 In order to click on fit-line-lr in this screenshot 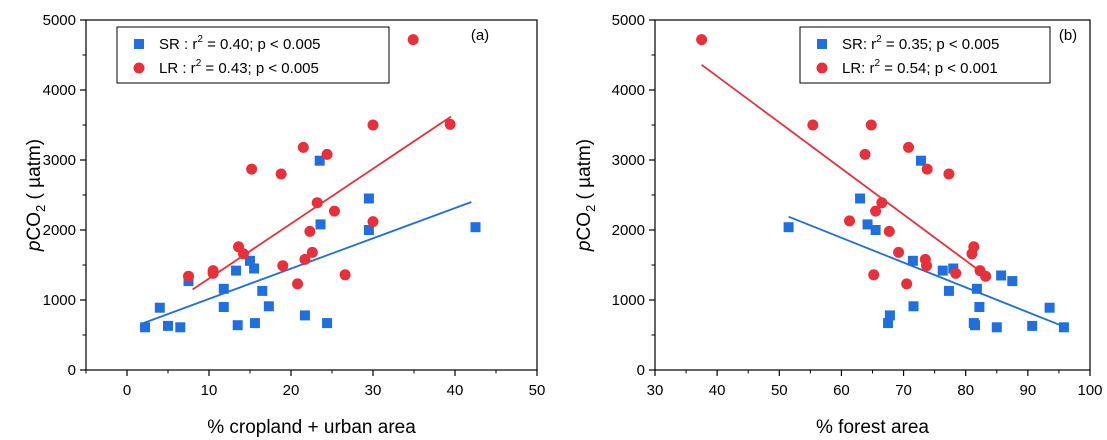, I will do `click(846, 172)`.